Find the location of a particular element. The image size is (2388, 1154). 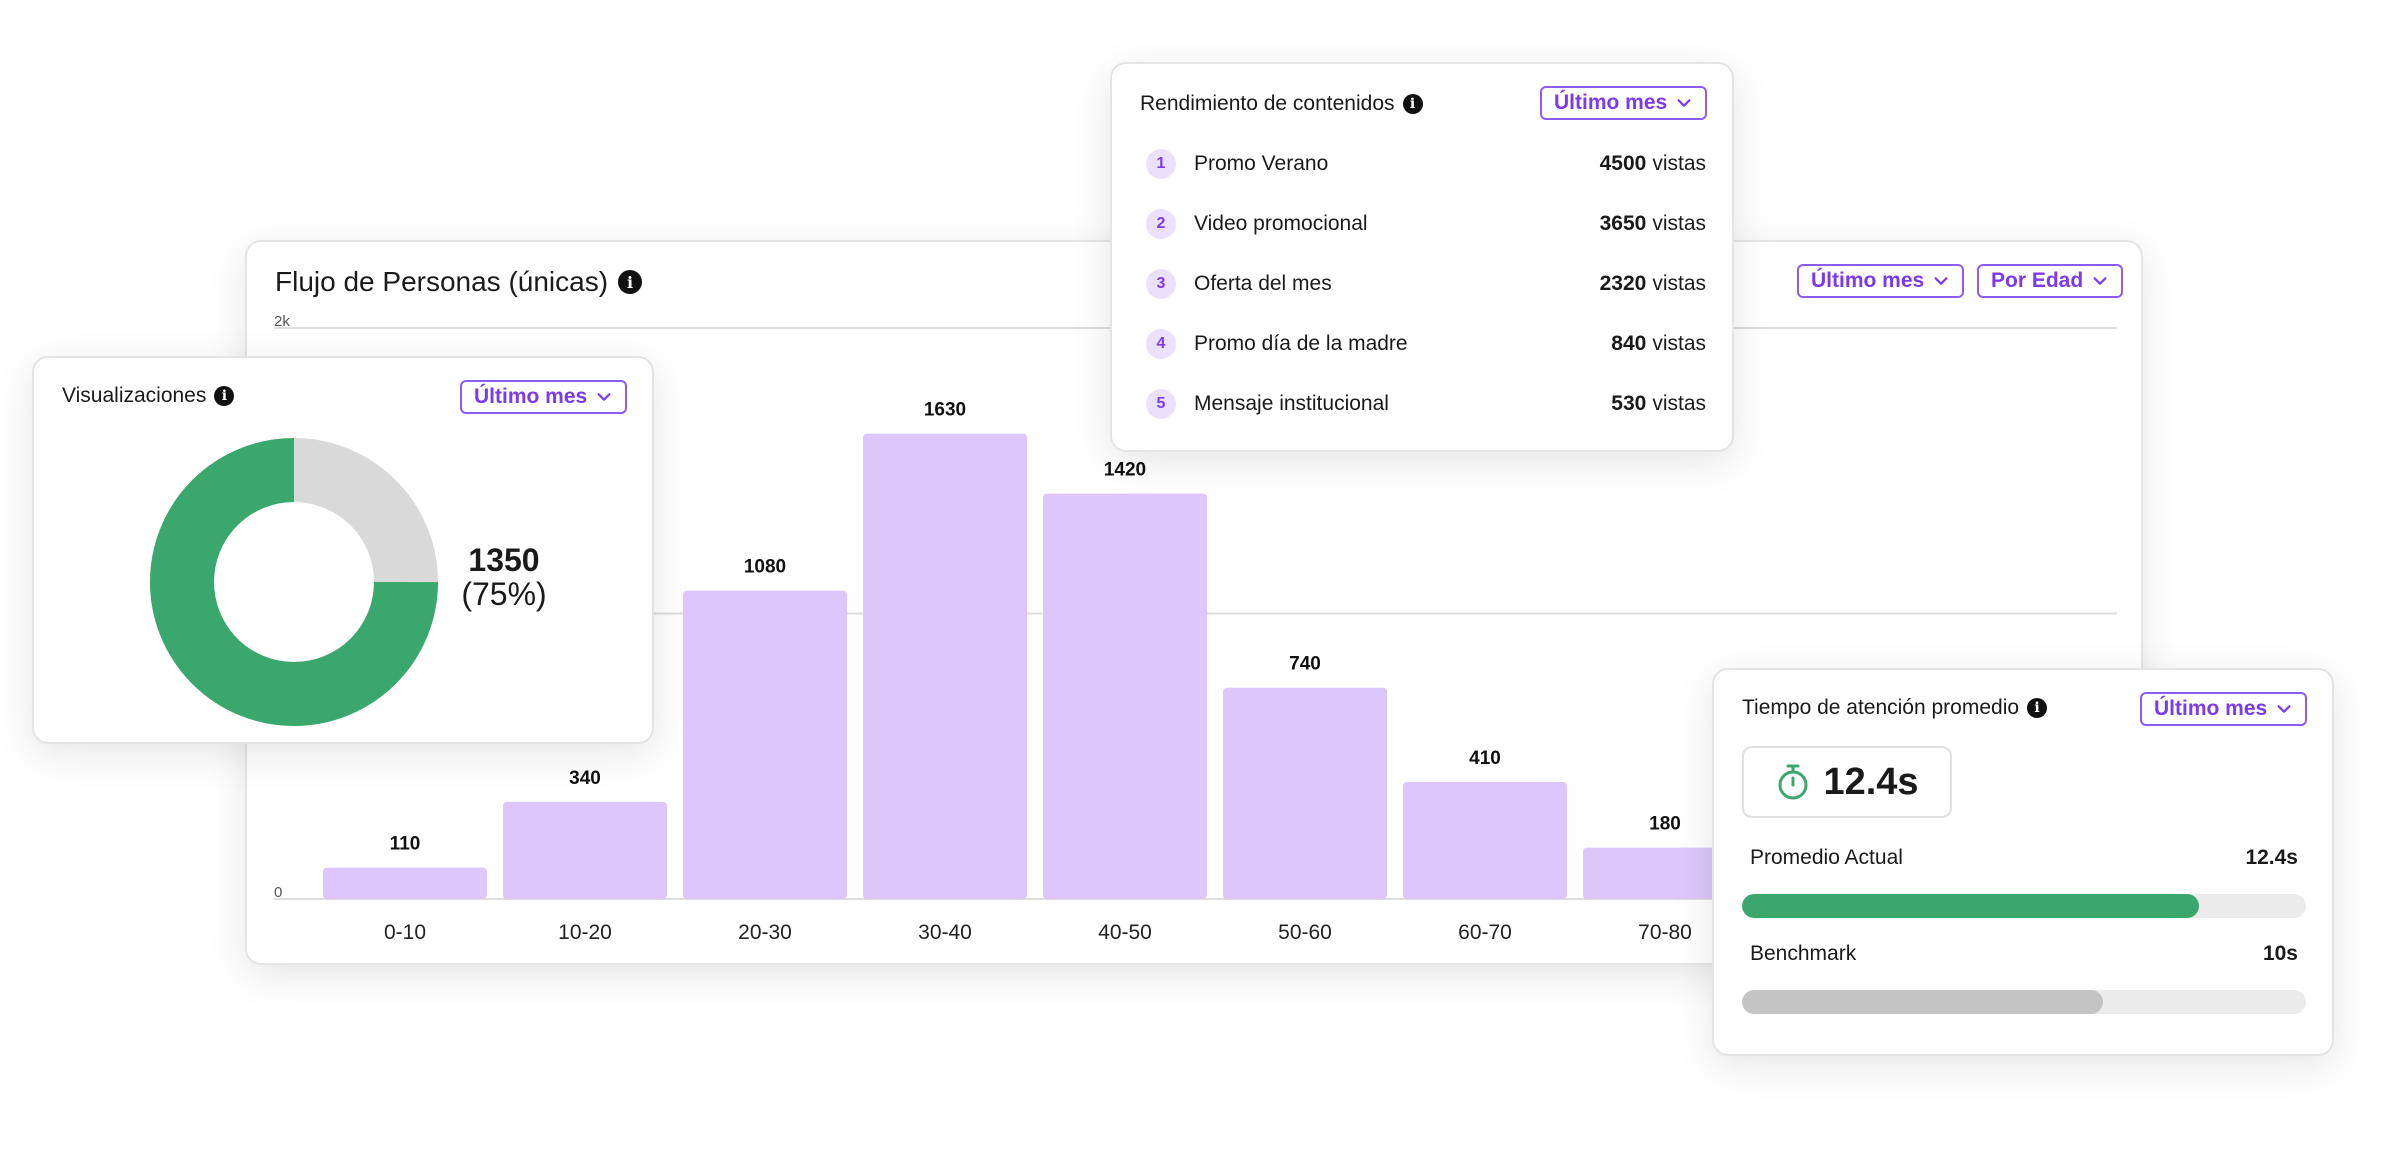

attention-card-title: Tiempo de atención promedio i is located at coordinates (1895, 708).